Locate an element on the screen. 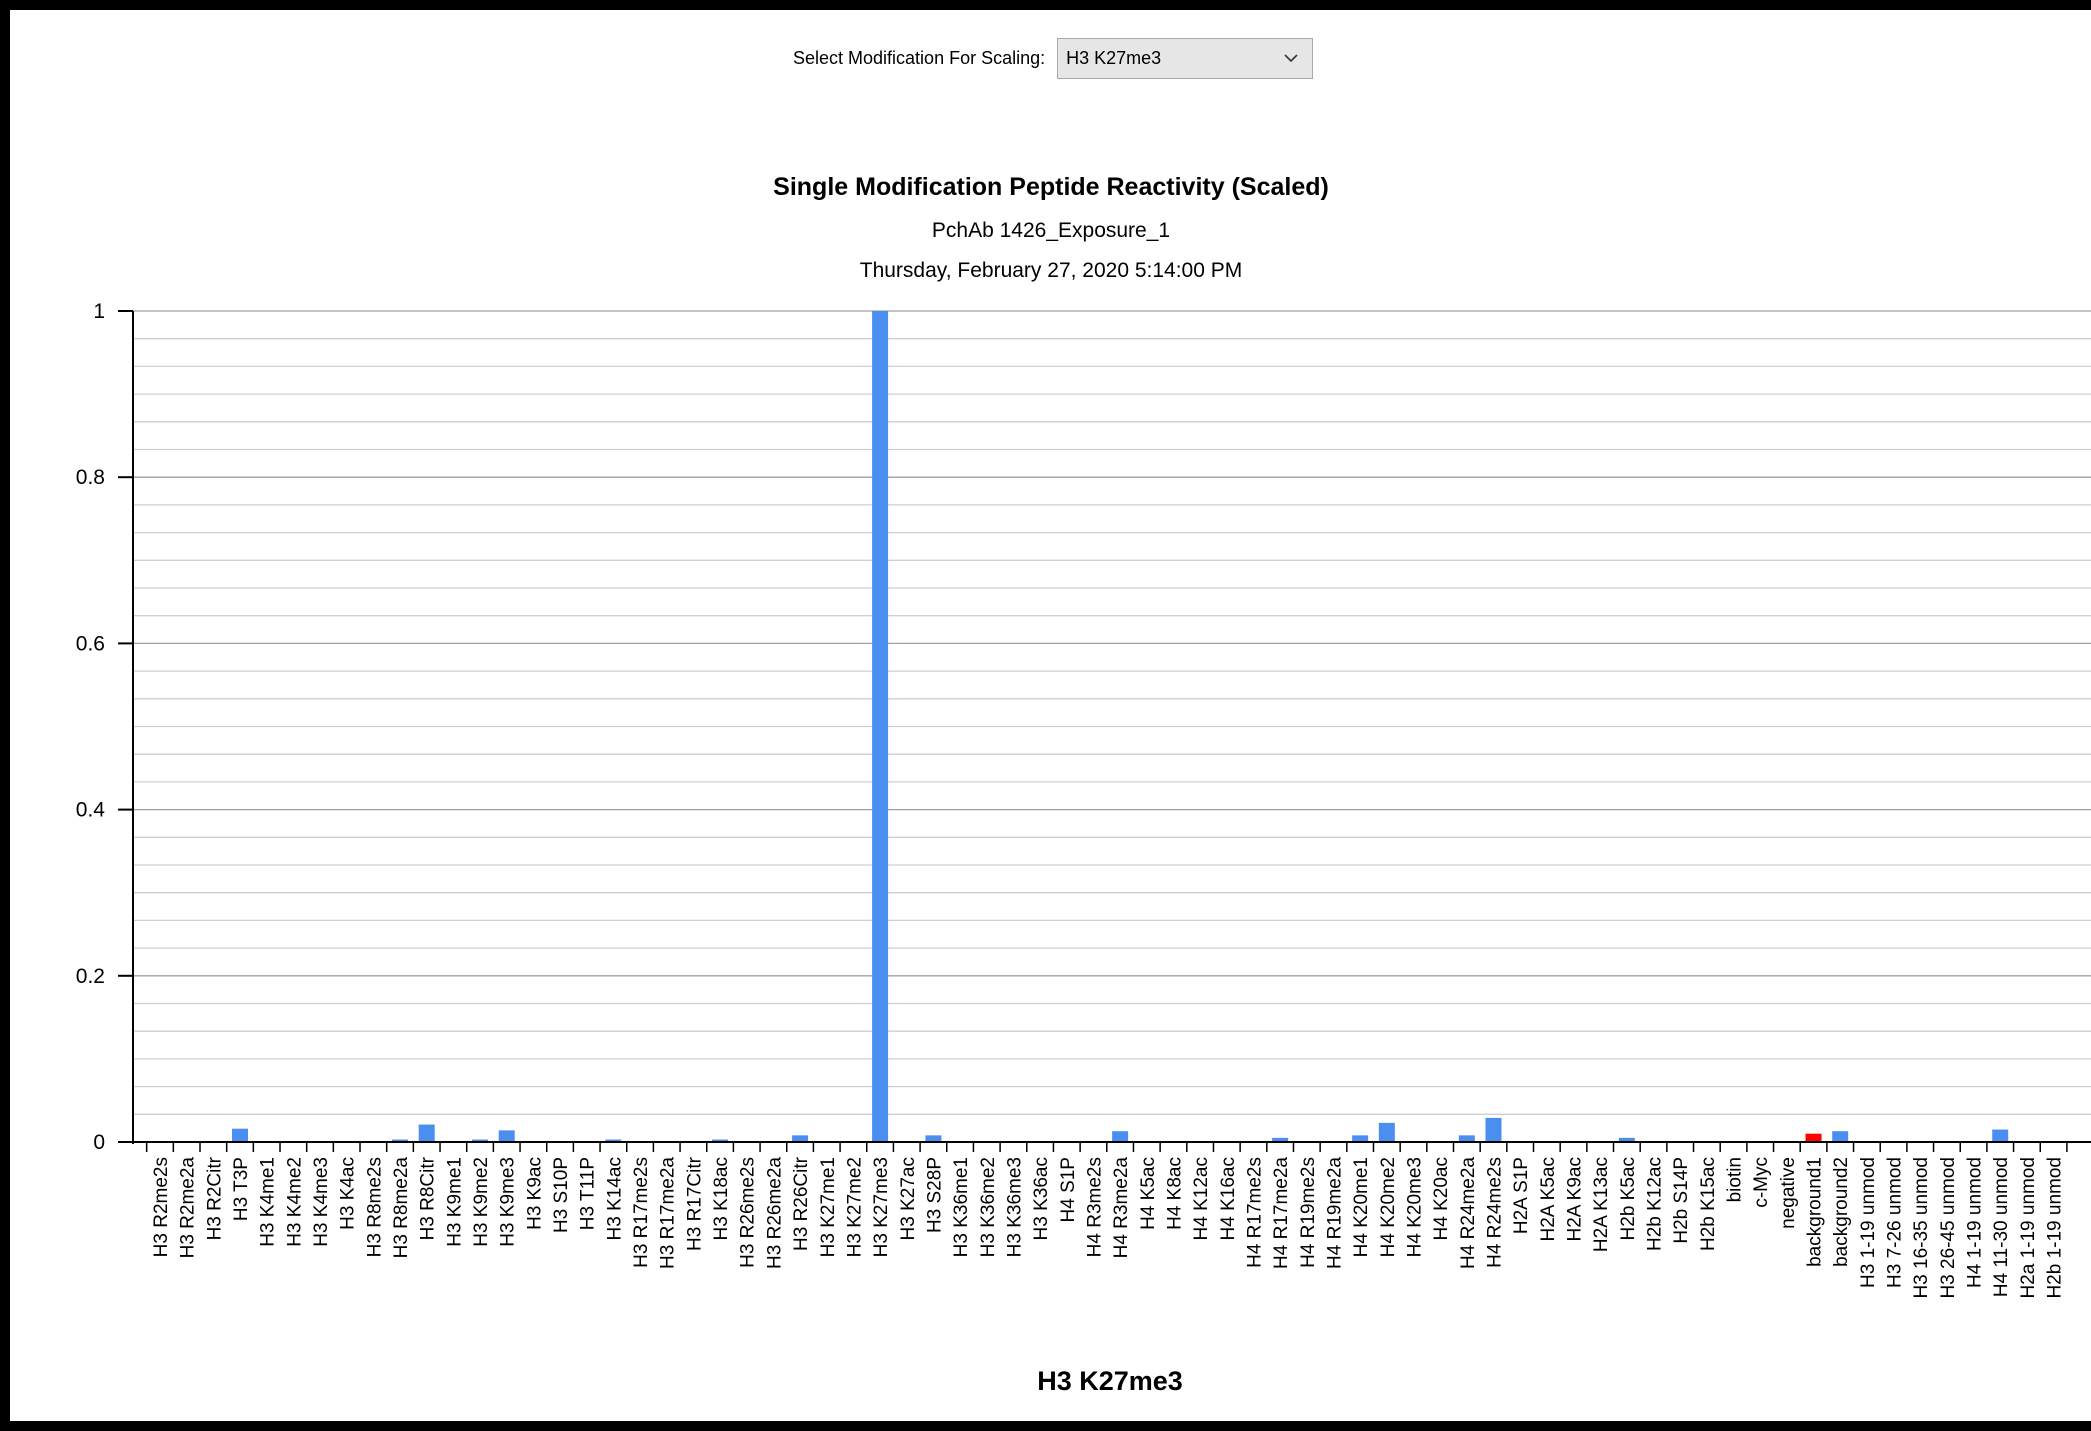  chevron-down-icon is located at coordinates (1291, 58).